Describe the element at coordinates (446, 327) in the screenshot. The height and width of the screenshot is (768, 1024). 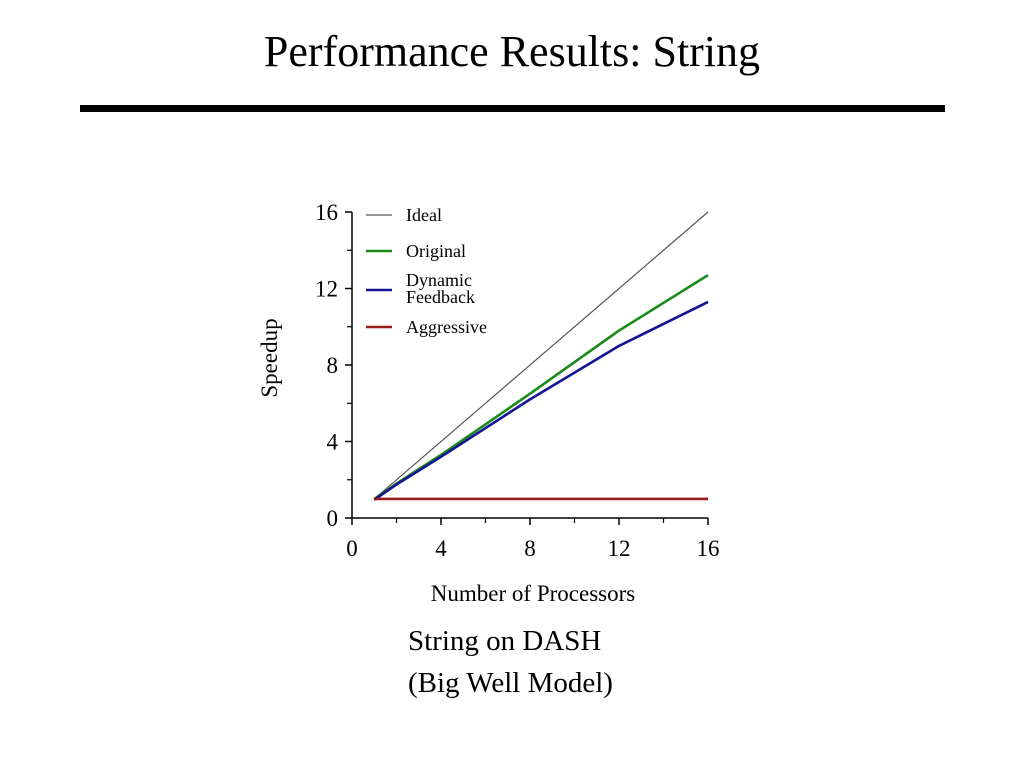
I see `legend-label-aggressive: Aggressive` at that location.